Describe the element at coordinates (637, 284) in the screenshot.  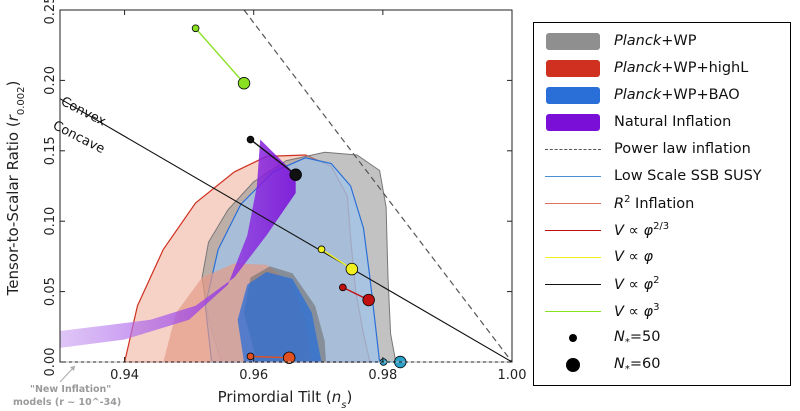
I see `legend-label: V ∝ φ2` at that location.